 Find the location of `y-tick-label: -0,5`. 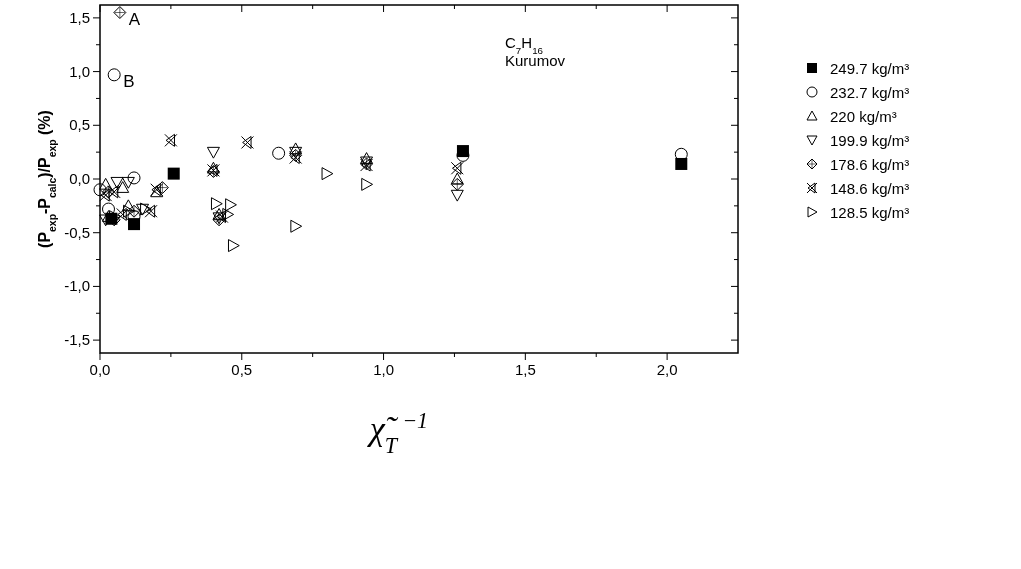

y-tick-label: -0,5 is located at coordinates (77, 232).